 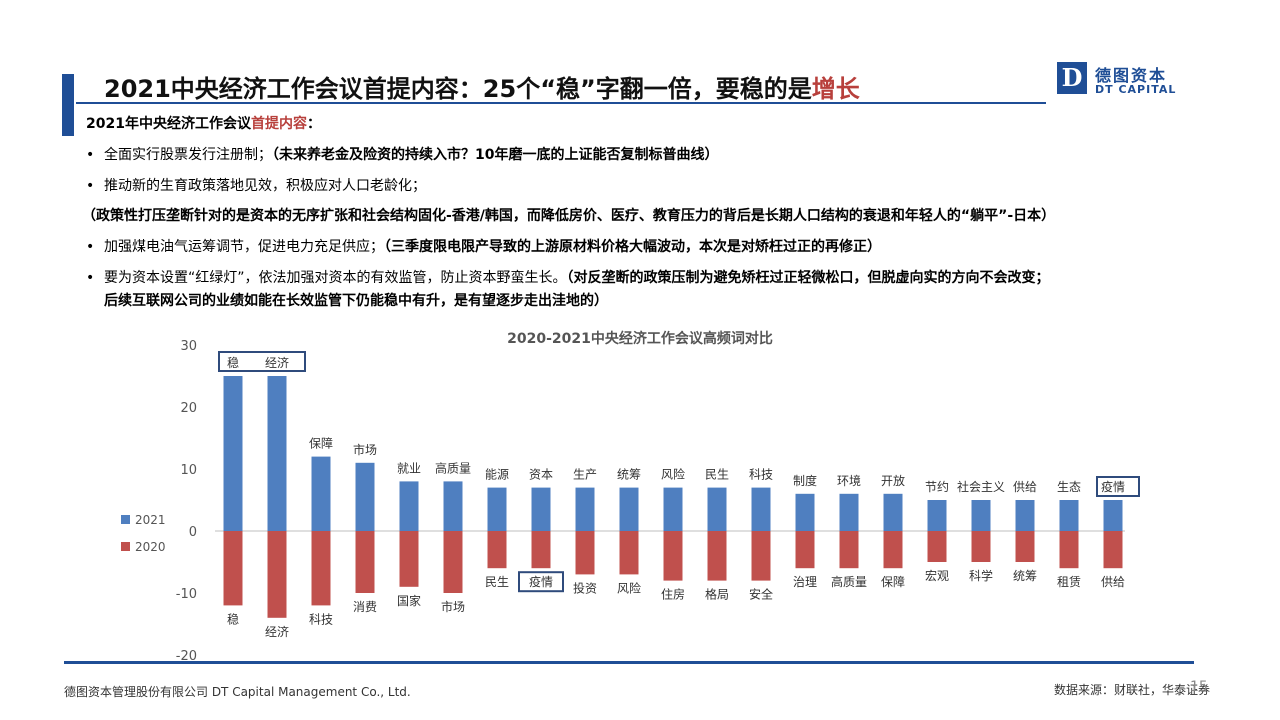 What do you see at coordinates (365, 607) in the screenshot?
I see `data-label-2020: 消费` at bounding box center [365, 607].